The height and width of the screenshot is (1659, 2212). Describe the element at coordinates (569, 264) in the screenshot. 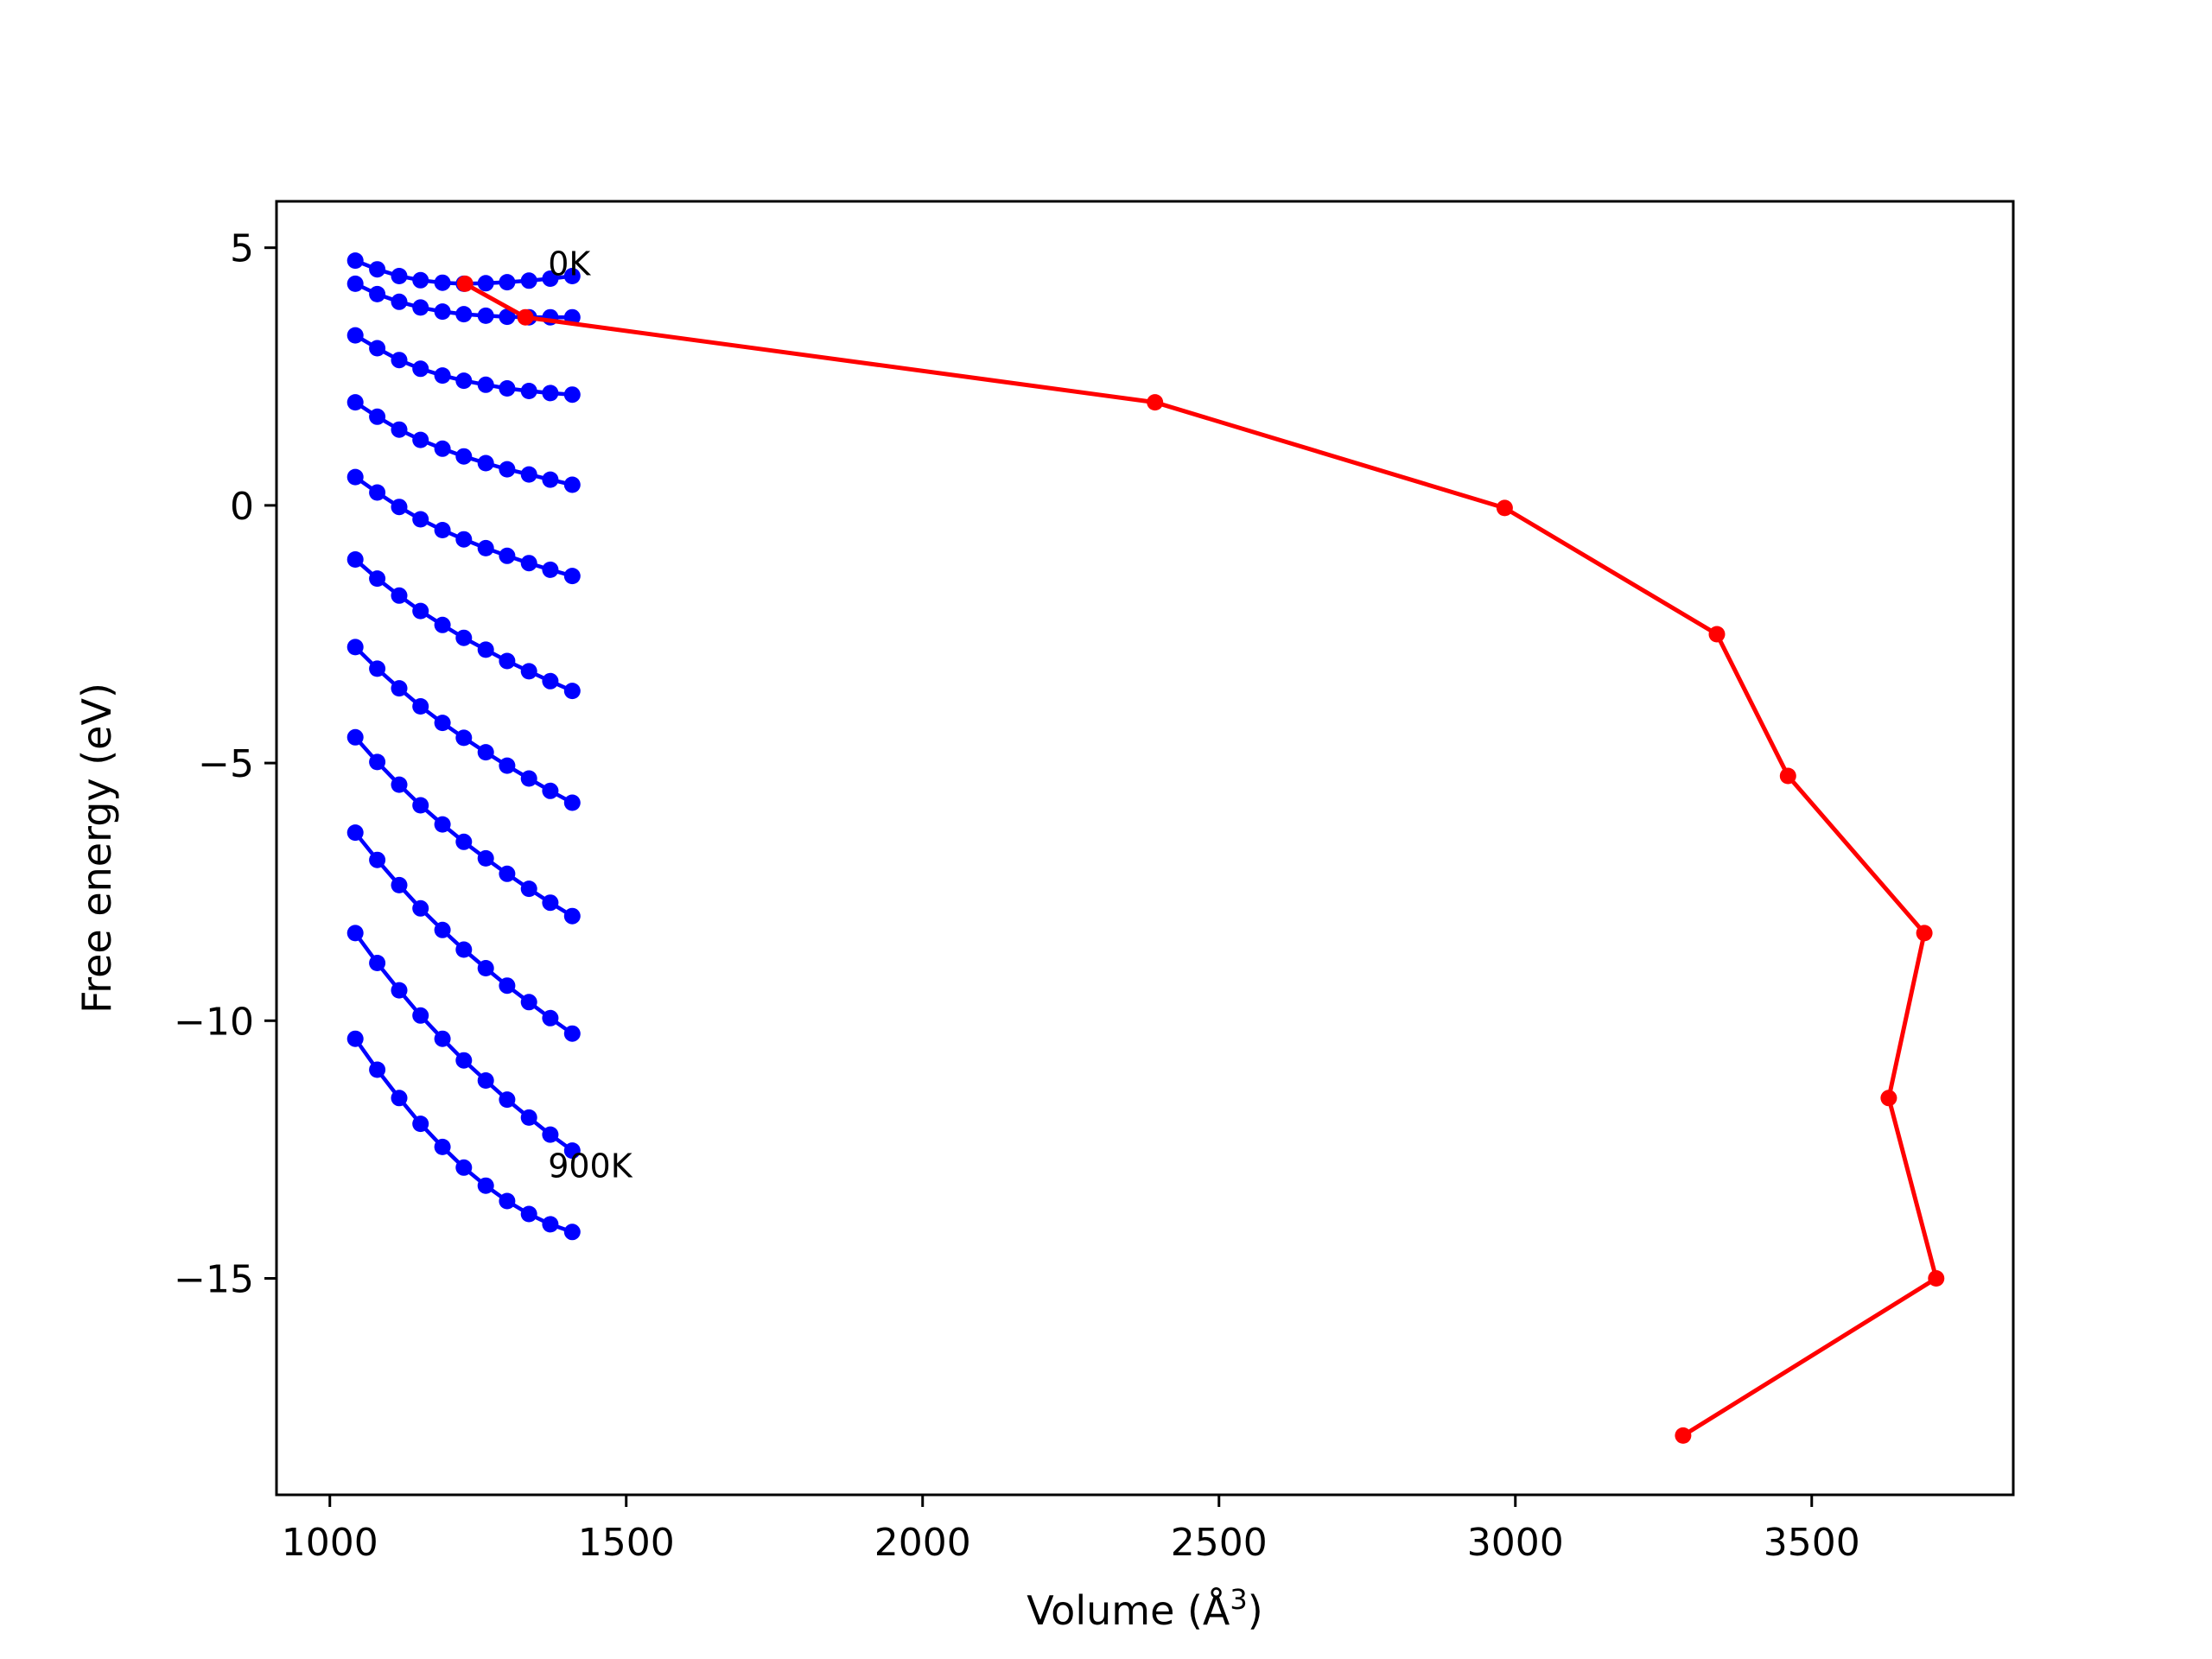

I see `annotation-label: 0K` at that location.